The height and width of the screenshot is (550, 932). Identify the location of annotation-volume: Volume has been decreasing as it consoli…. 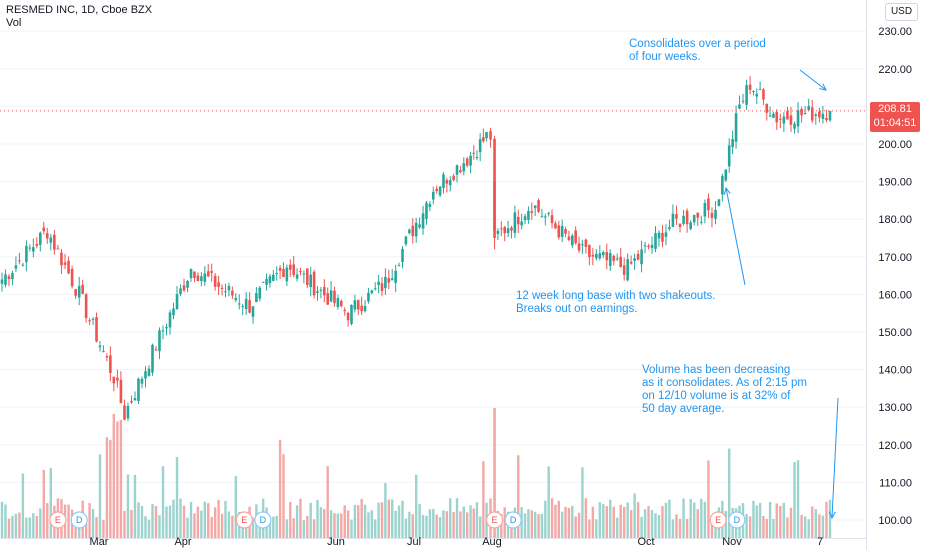
(724, 390).